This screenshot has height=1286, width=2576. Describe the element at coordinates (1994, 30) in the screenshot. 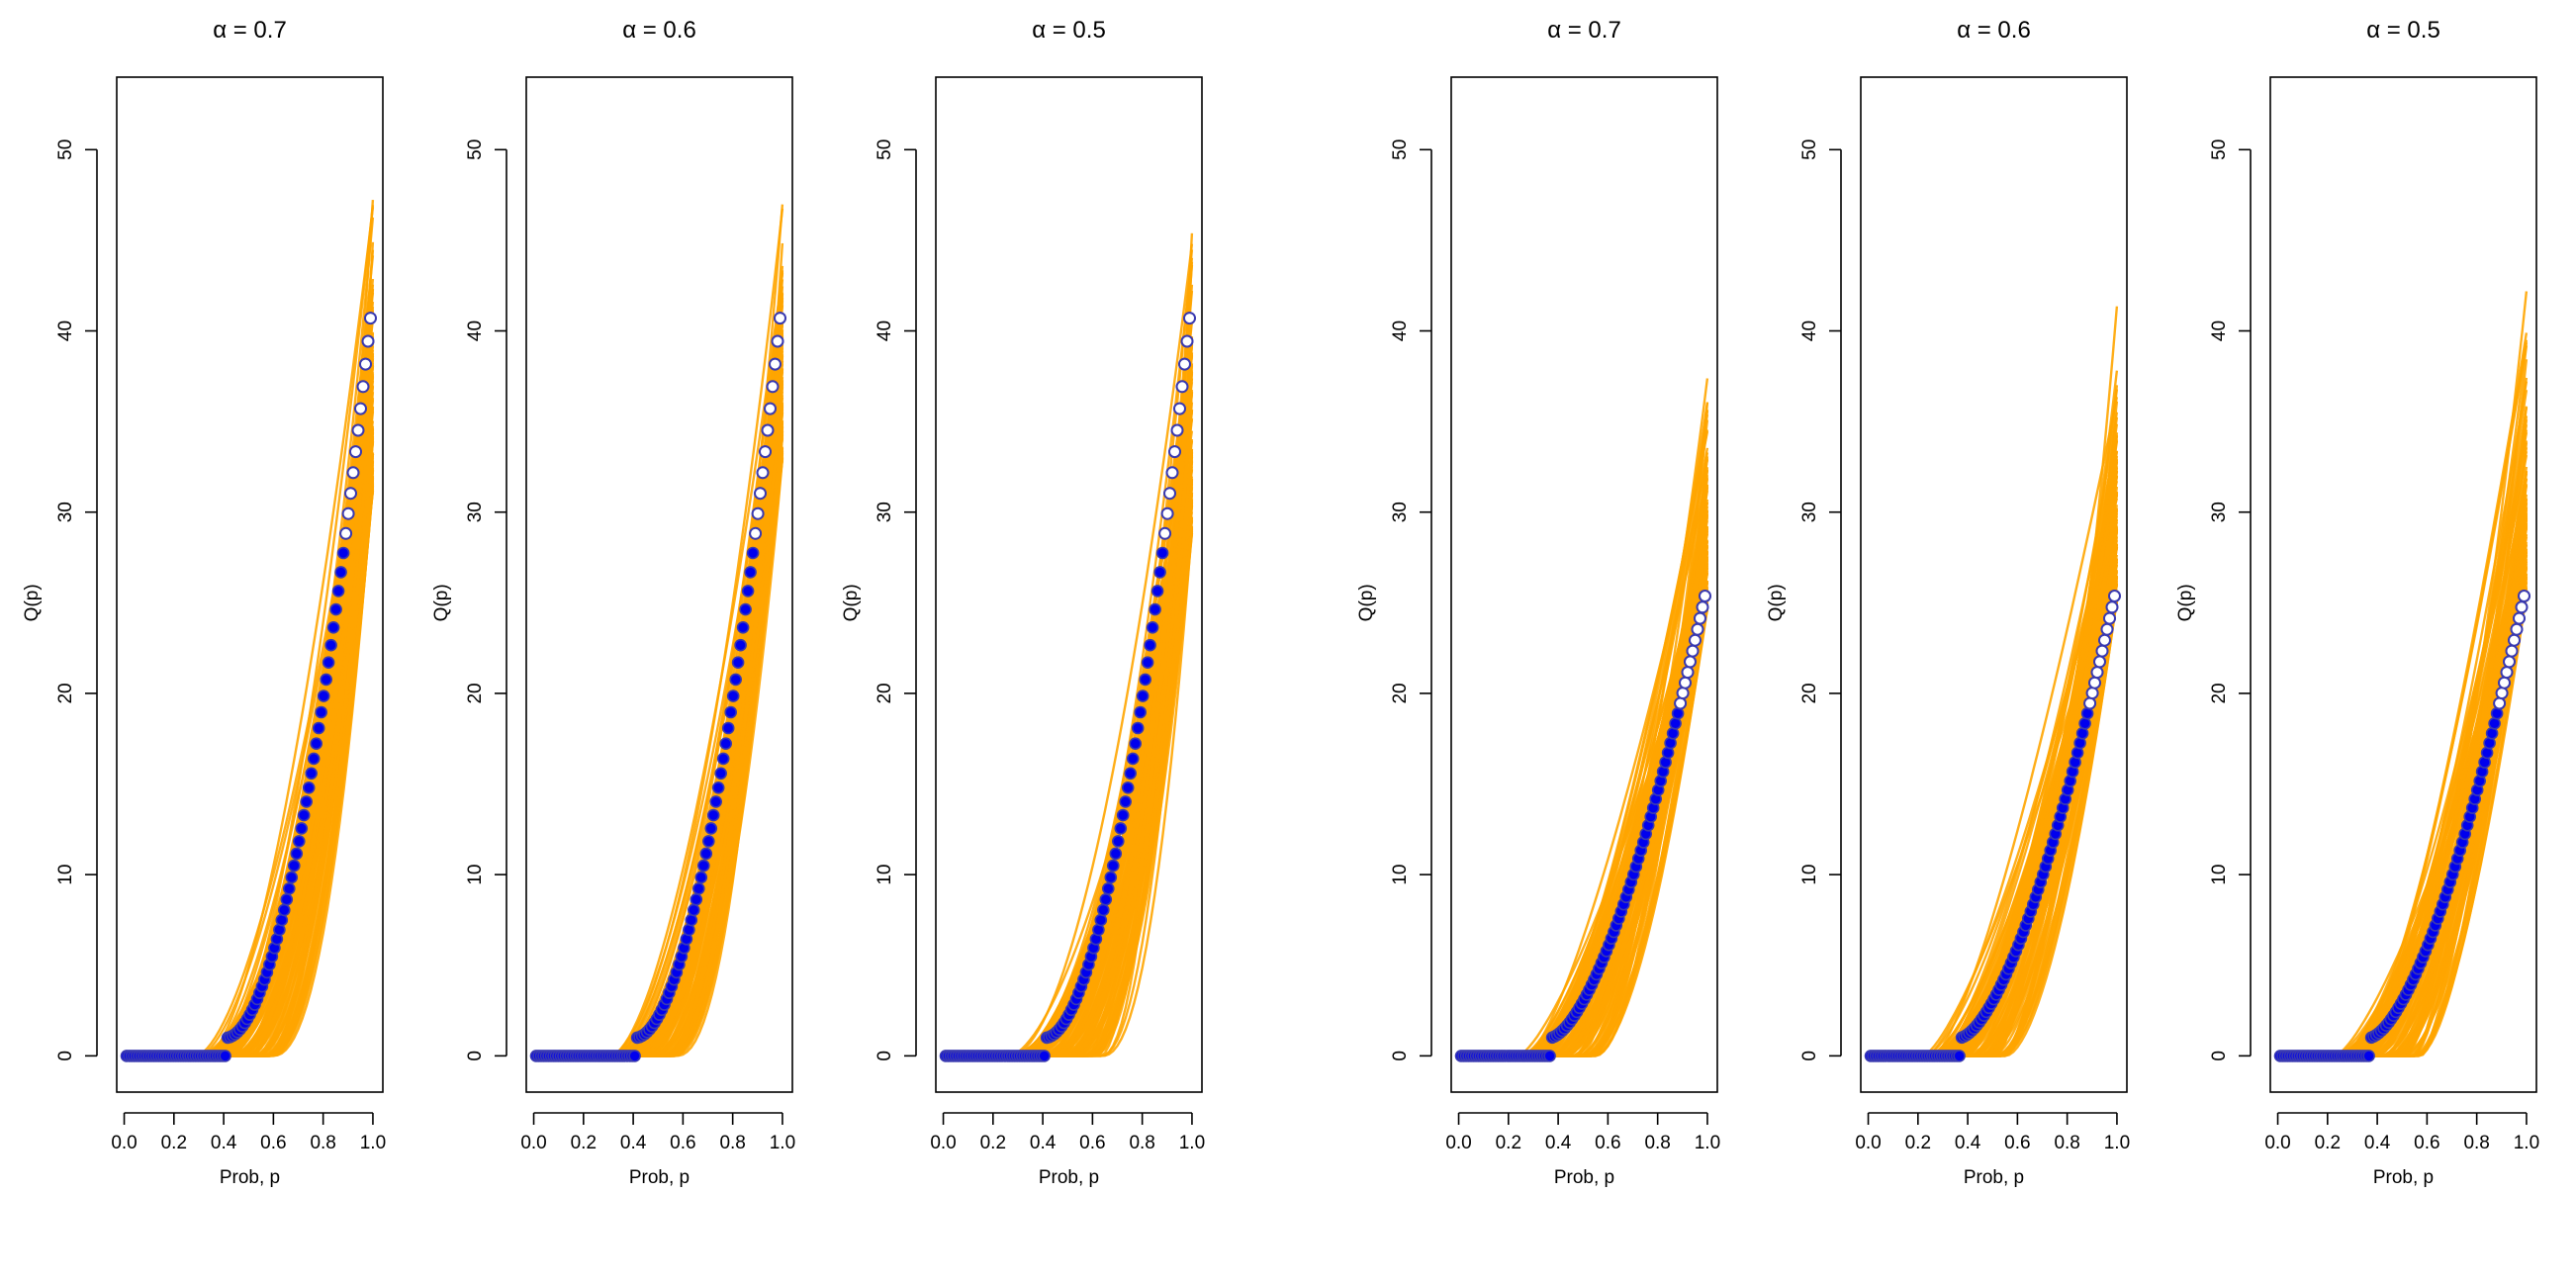

I see `panel-title: α = 0.6` at that location.